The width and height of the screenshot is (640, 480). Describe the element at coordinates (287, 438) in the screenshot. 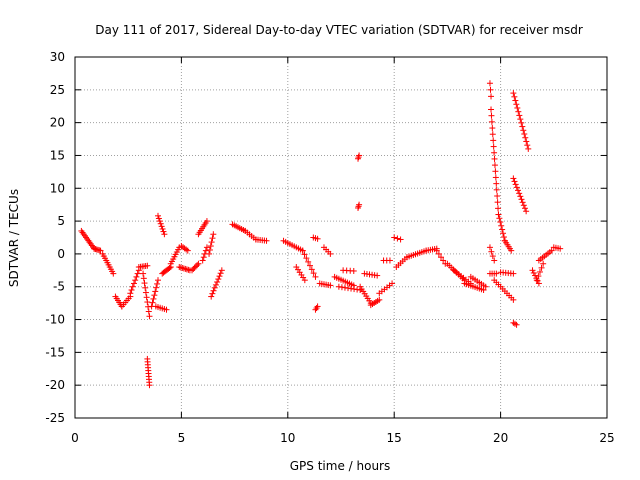

I see `x-tick-label: 10` at that location.